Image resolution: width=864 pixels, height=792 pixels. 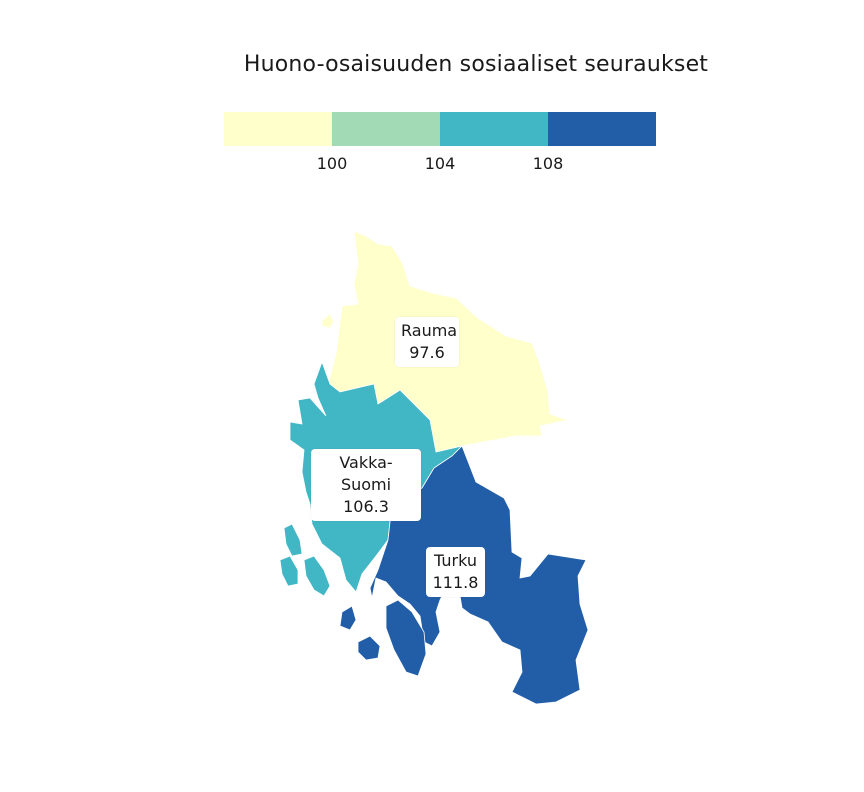 What do you see at coordinates (476, 64) in the screenshot?
I see `map-title: Huono-osaisuuden sosiaaliset seuraukset` at bounding box center [476, 64].